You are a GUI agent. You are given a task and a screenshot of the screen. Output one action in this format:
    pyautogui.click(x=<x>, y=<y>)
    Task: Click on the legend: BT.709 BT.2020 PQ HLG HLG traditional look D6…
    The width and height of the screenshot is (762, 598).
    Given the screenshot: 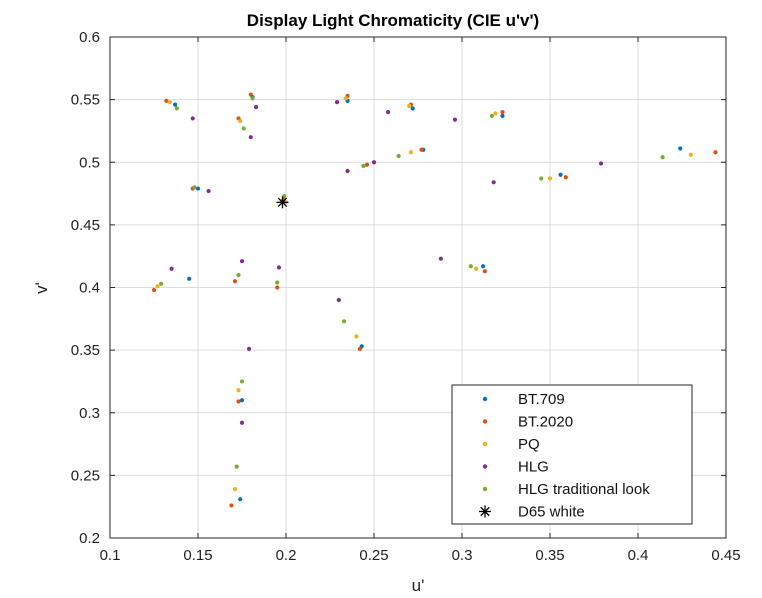 What is the action you would take?
    pyautogui.click(x=572, y=454)
    